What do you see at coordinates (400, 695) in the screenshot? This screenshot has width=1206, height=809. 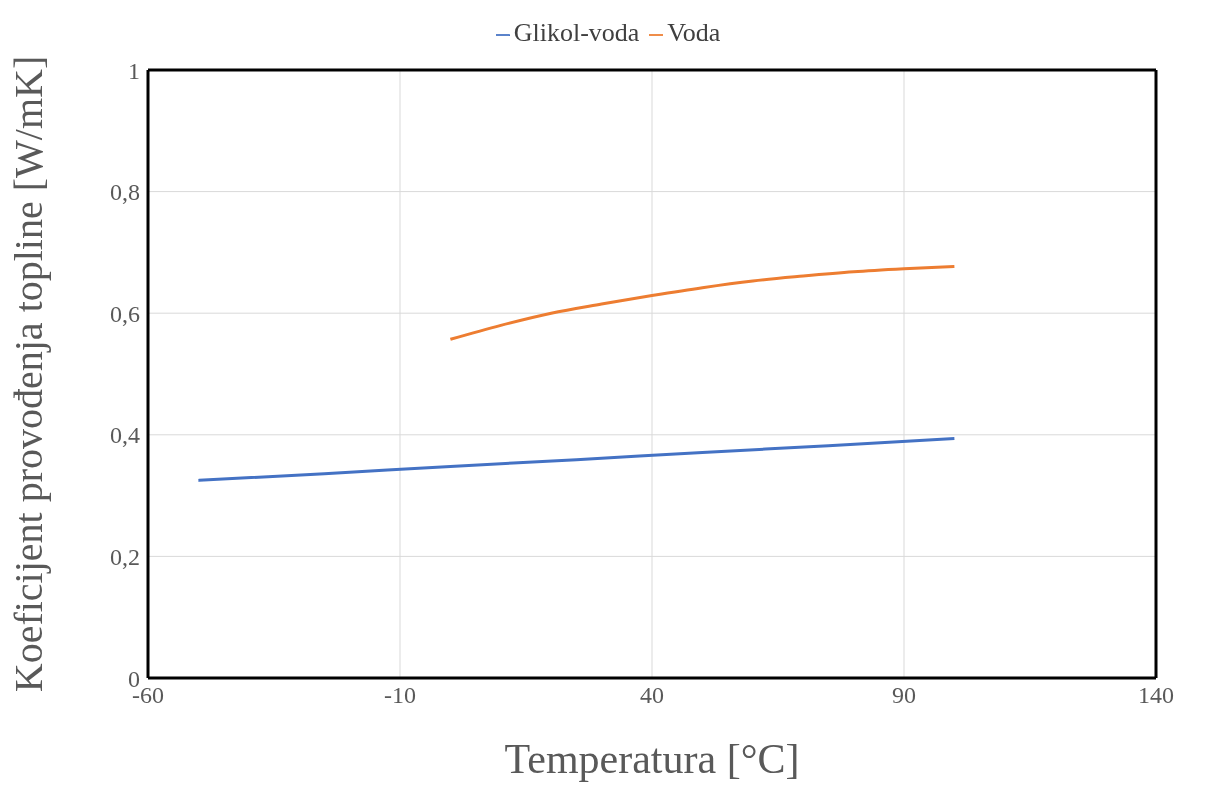 I see `x-tick-label: -10` at bounding box center [400, 695].